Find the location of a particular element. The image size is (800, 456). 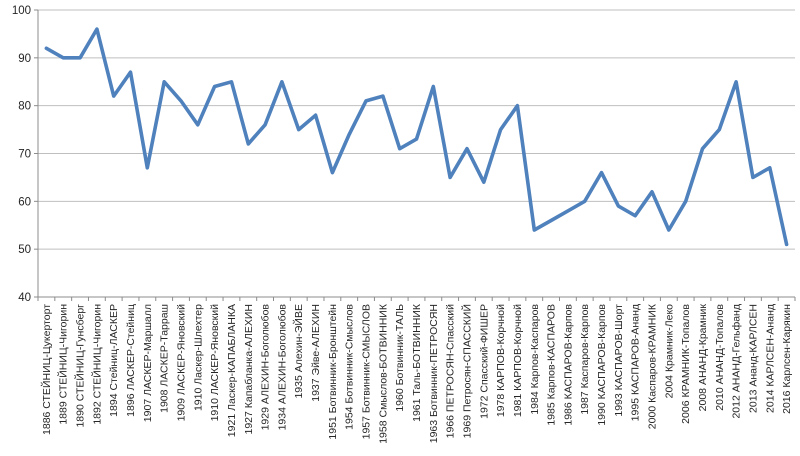

x-axis-label: 1951 Ботвинник-Бронштейн is located at coordinates (333, 372).